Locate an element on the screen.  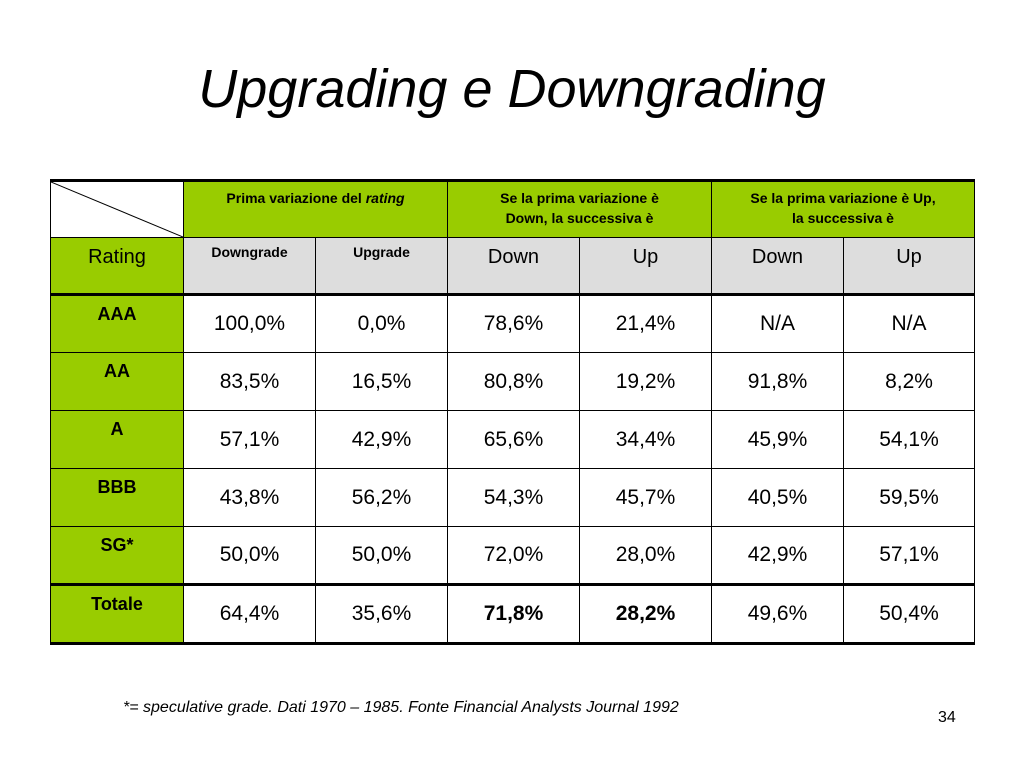
header-first-change-italic: rating is located at coordinates (385, 198).